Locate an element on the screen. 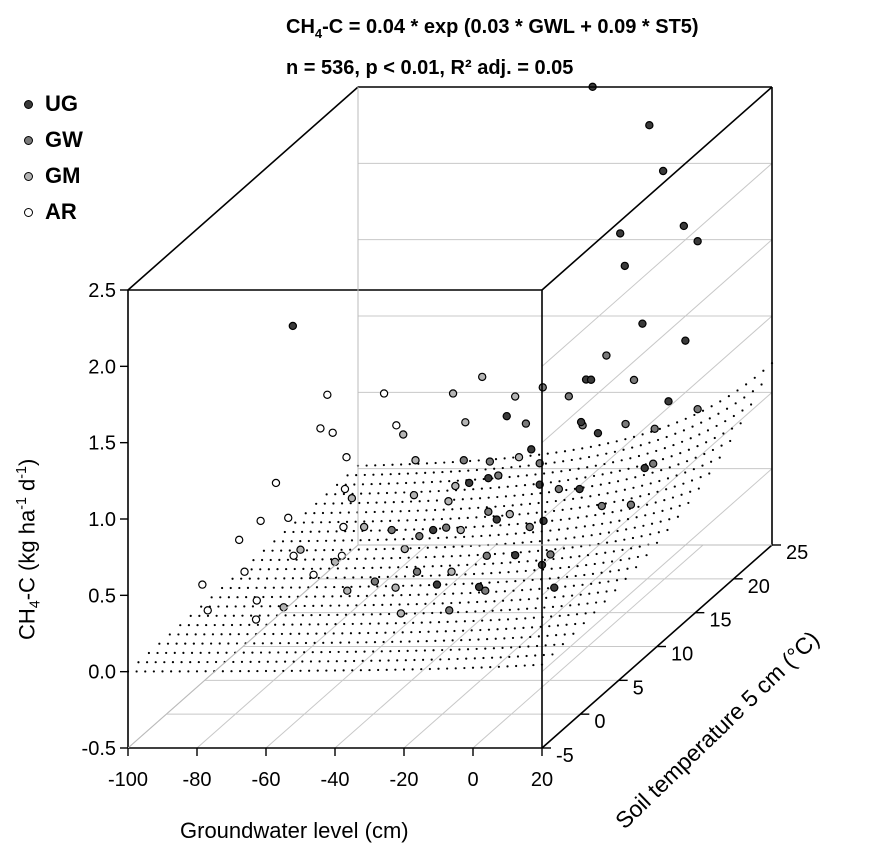  legend-marker is located at coordinates (28, 104).